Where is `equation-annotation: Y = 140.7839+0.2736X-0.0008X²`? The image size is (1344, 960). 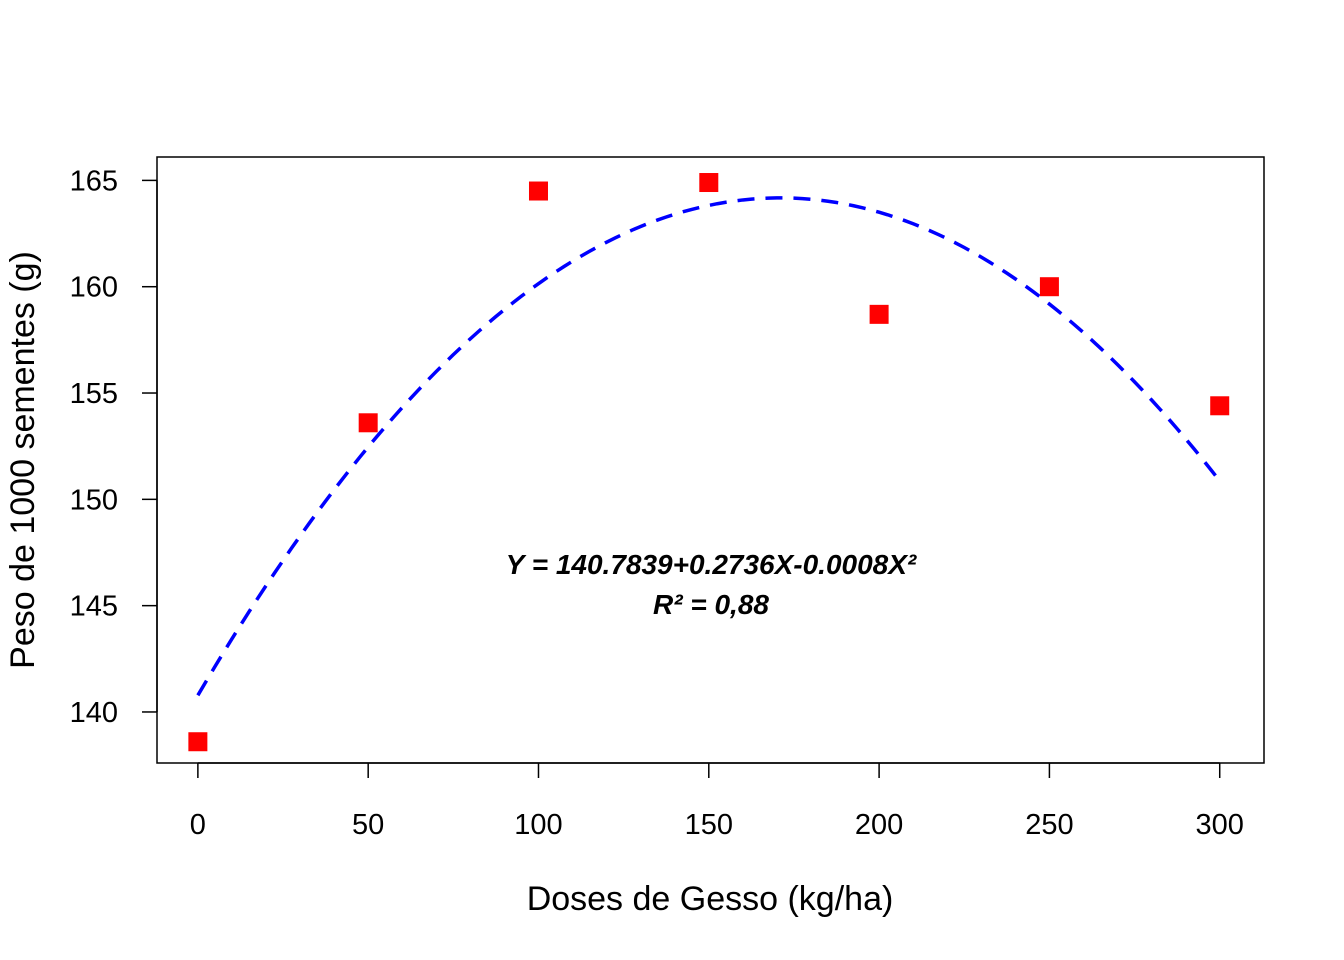
equation-annotation: Y = 140.7839+0.2736X-0.0008X² is located at coordinates (711, 564).